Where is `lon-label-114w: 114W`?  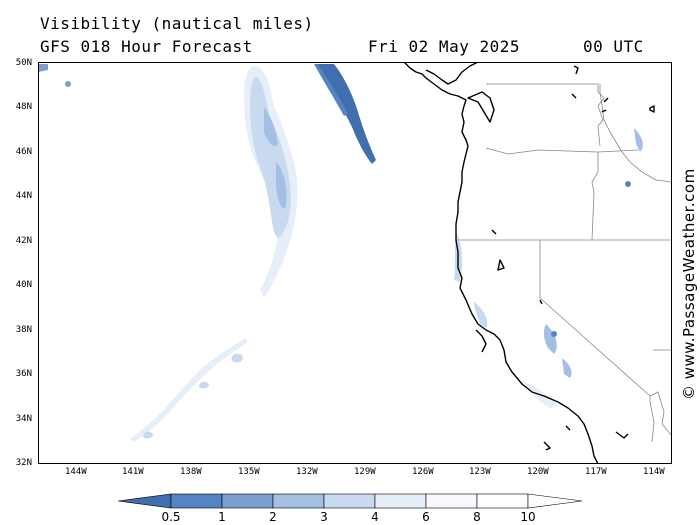 lon-label-114w: 114W is located at coordinates (654, 472).